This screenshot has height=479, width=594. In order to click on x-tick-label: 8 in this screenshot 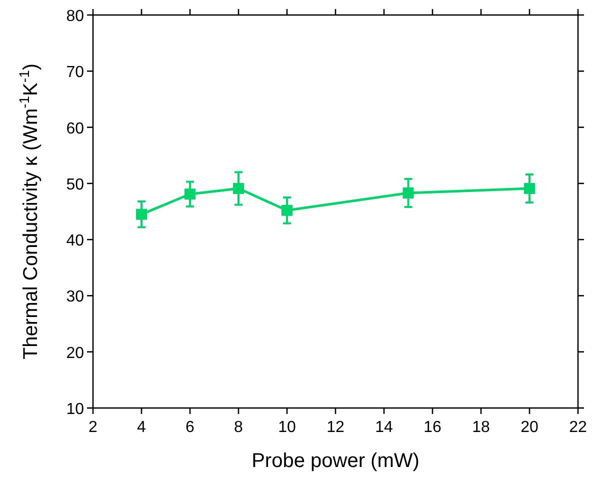, I will do `click(239, 427)`.